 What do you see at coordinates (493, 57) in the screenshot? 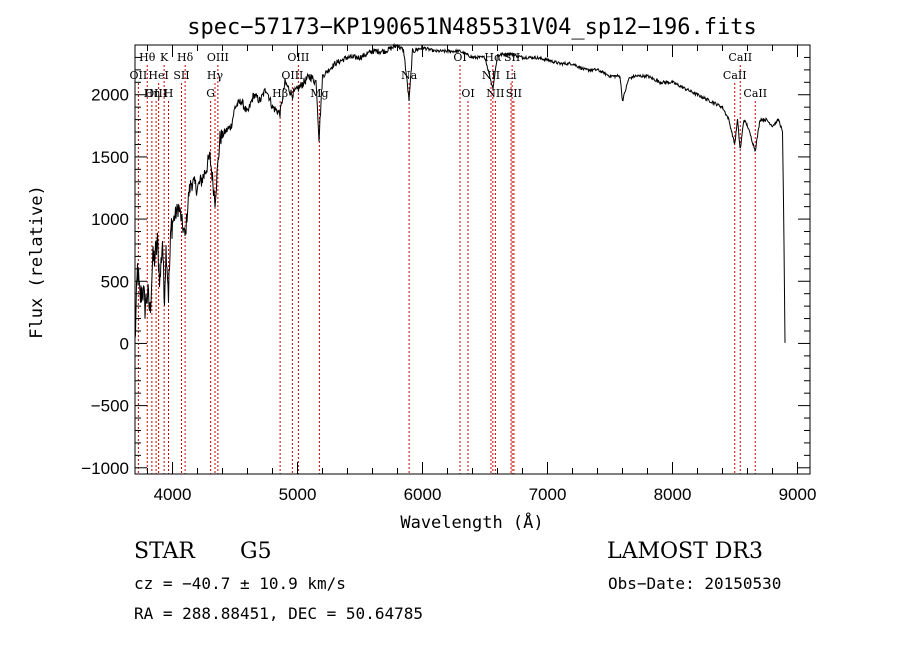
I see `line-marker-label: Hα` at bounding box center [493, 57].